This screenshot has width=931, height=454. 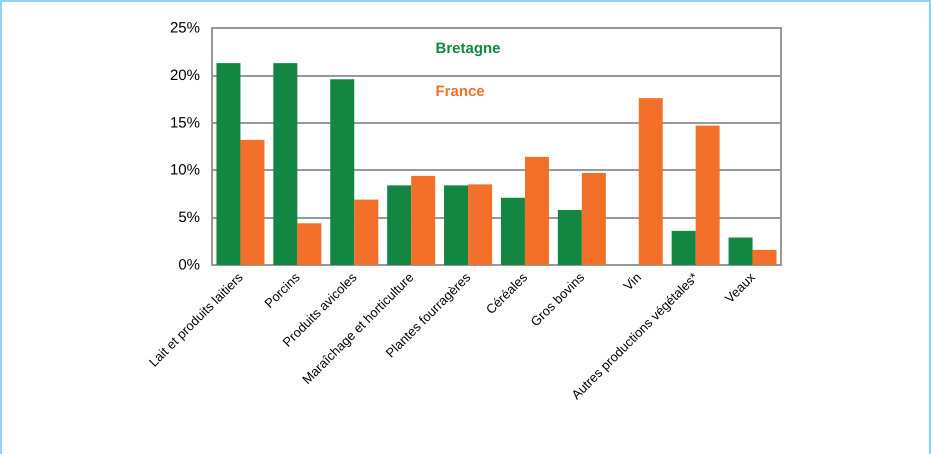 I want to click on y-tick-label: 5%, so click(x=189, y=217).